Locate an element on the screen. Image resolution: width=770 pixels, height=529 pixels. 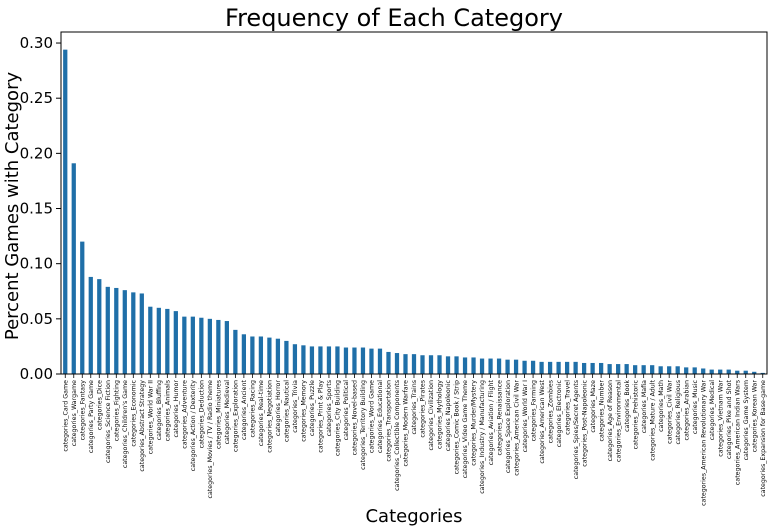
x-tick-label: categories_Math is located at coordinates (661, 406).